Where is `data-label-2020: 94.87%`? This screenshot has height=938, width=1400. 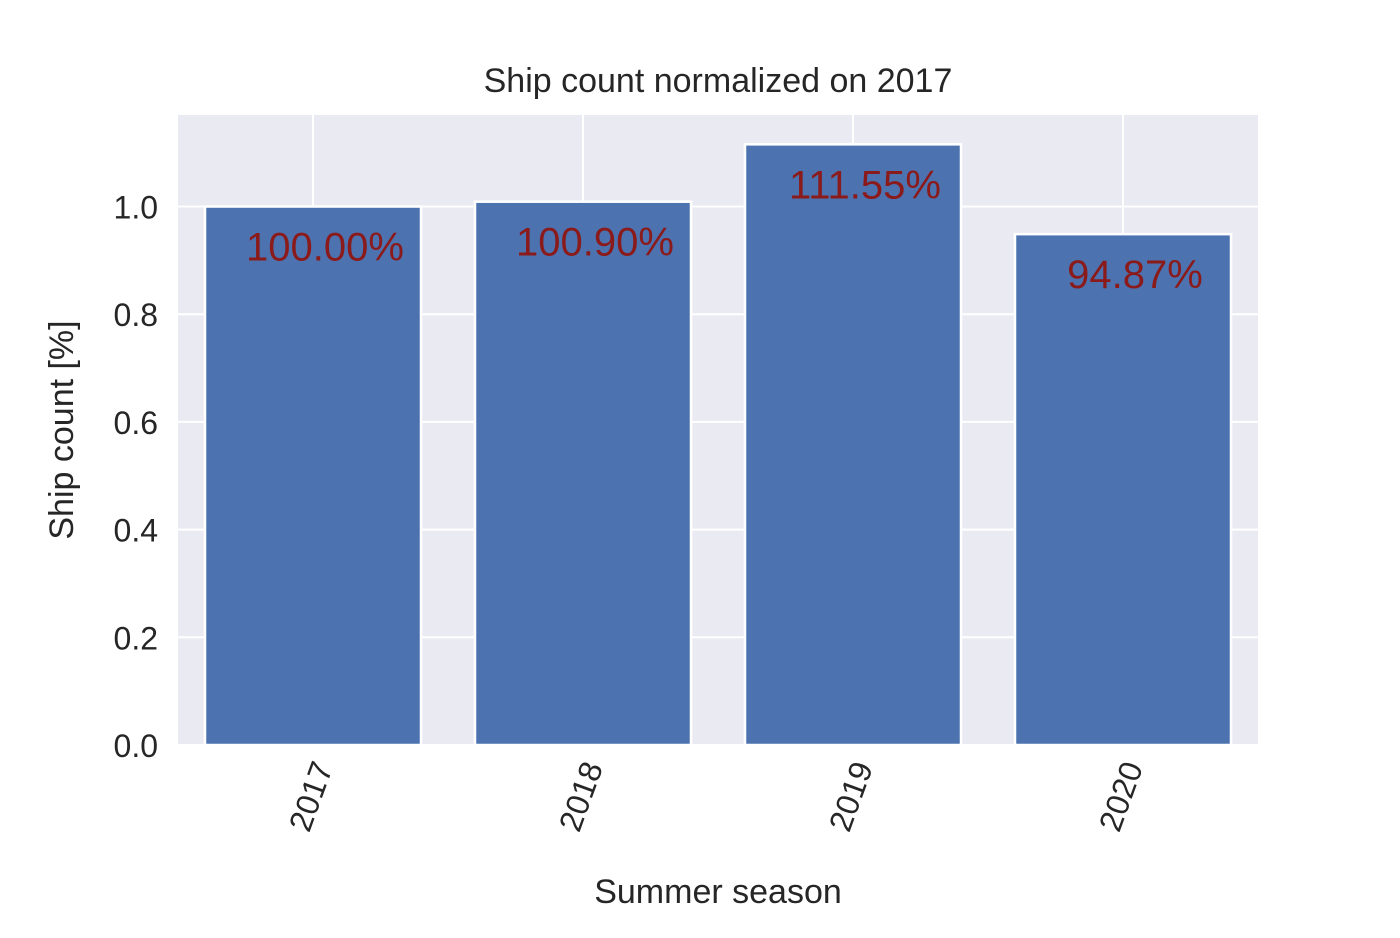
data-label-2020: 94.87% is located at coordinates (1135, 275).